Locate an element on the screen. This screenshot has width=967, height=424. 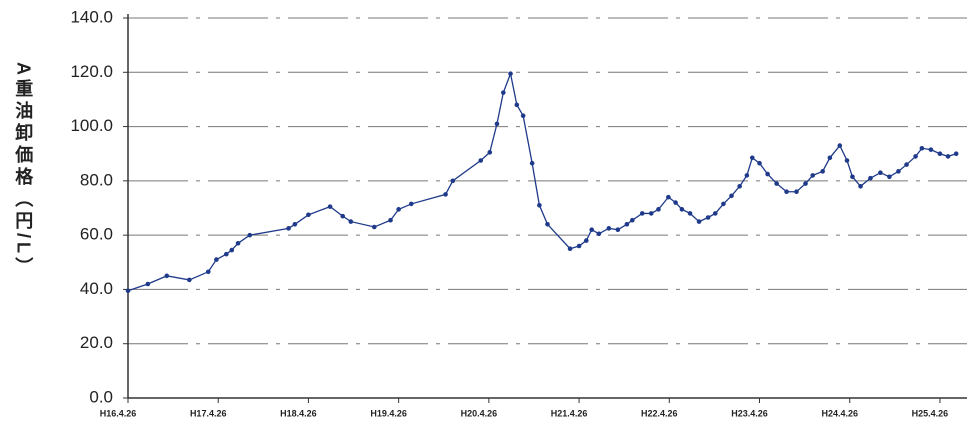
y-tick-label: 80.0 is located at coordinates (96, 179).